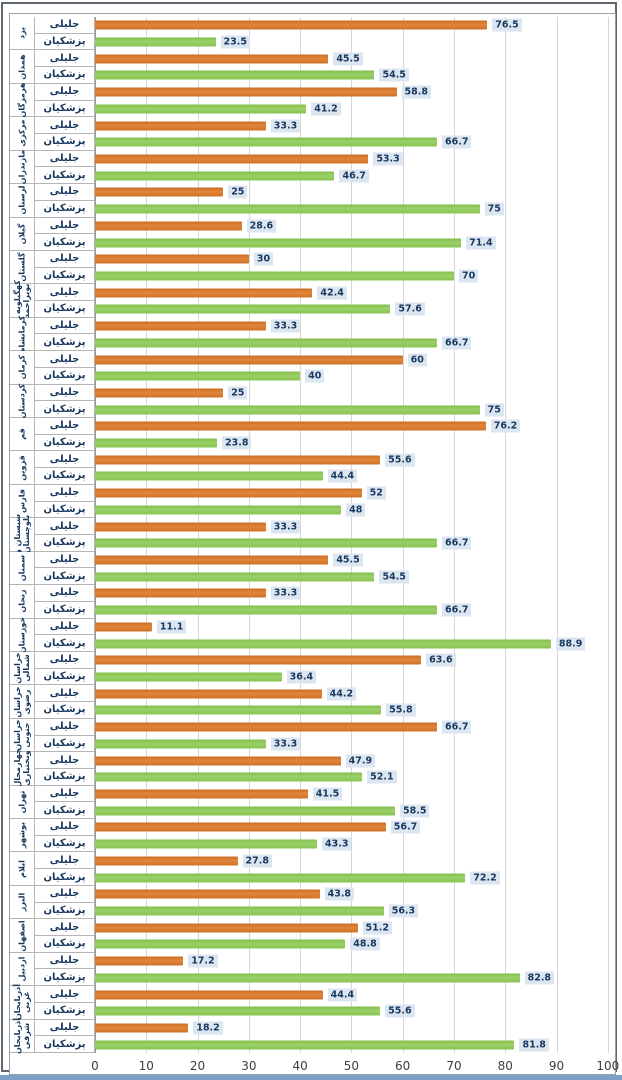 This screenshot has height=1080, width=622. Describe the element at coordinates (22, 368) in the screenshot. I see `province-cell: کرمان` at that location.